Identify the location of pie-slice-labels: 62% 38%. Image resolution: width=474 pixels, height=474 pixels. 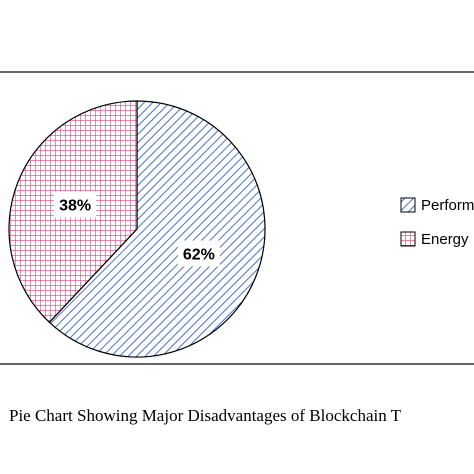
(137, 229).